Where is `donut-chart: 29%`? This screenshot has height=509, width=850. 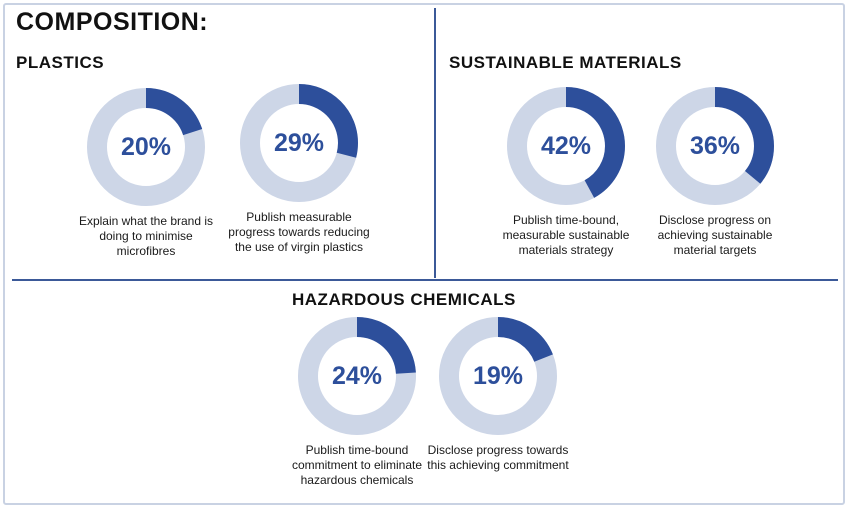 donut-chart: 29% is located at coordinates (299, 143).